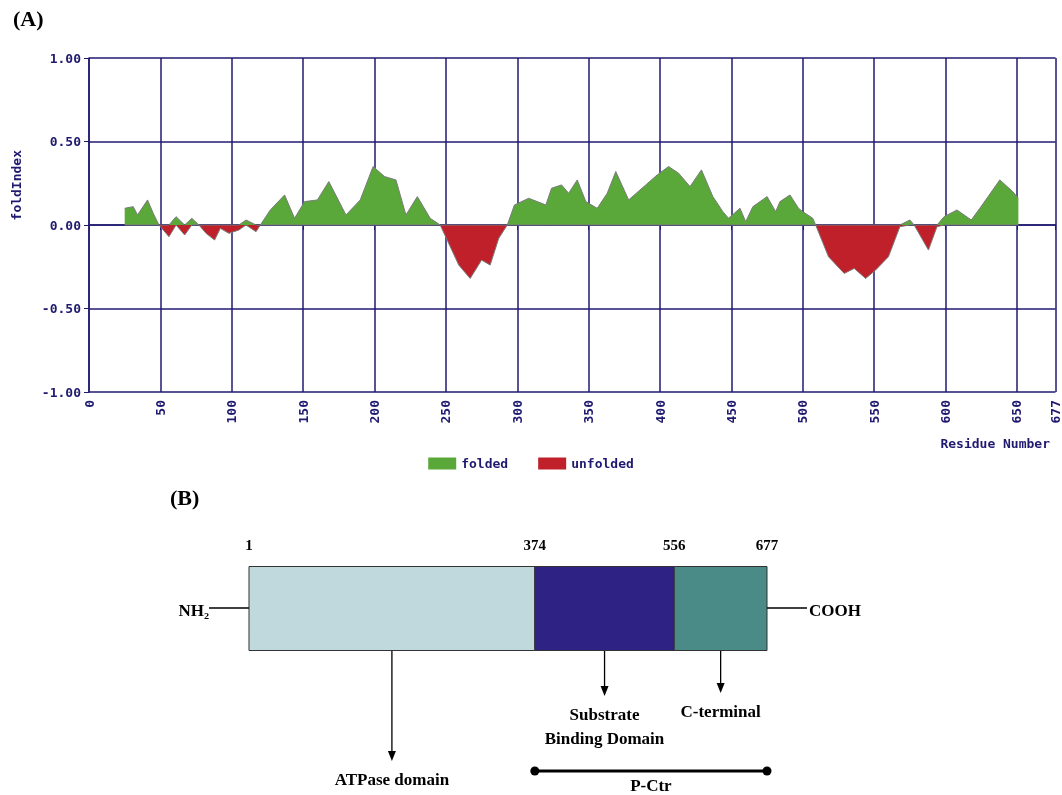 The height and width of the screenshot is (795, 1062). Describe the element at coordinates (946, 411) in the screenshot. I see `x-tick-label: 600` at that location.